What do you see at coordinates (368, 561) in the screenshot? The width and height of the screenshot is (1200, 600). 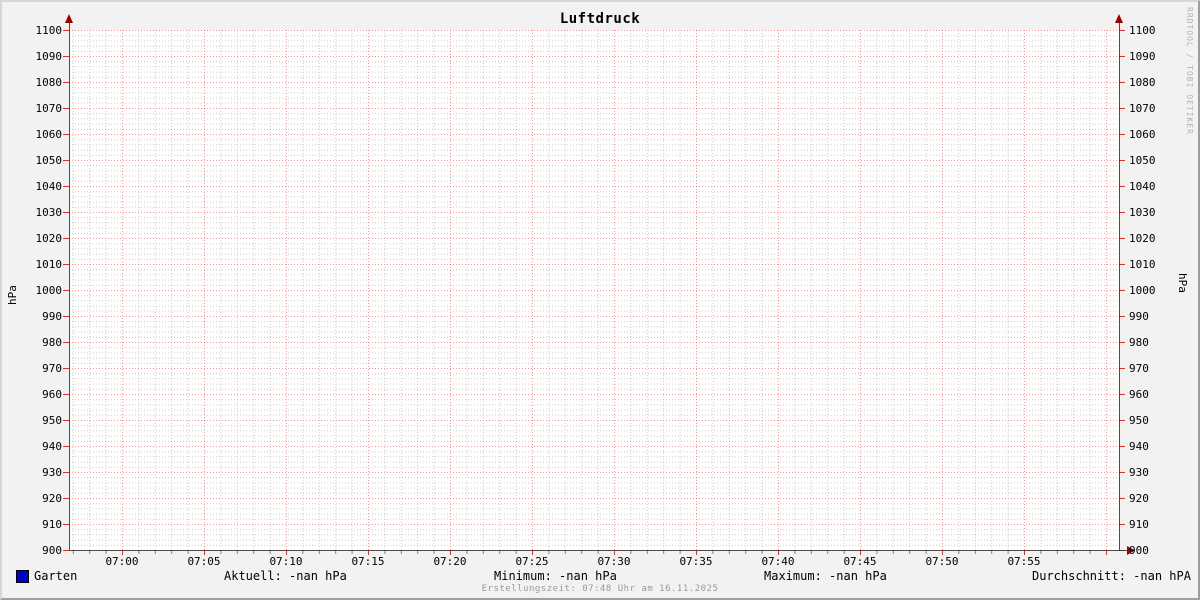 I see `x-tick-label: 07:15` at bounding box center [368, 561].